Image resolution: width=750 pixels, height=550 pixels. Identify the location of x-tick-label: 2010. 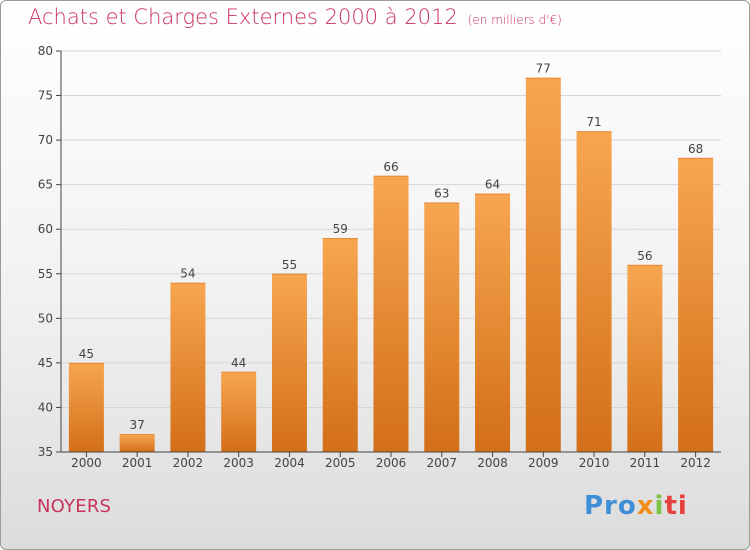
(594, 463).